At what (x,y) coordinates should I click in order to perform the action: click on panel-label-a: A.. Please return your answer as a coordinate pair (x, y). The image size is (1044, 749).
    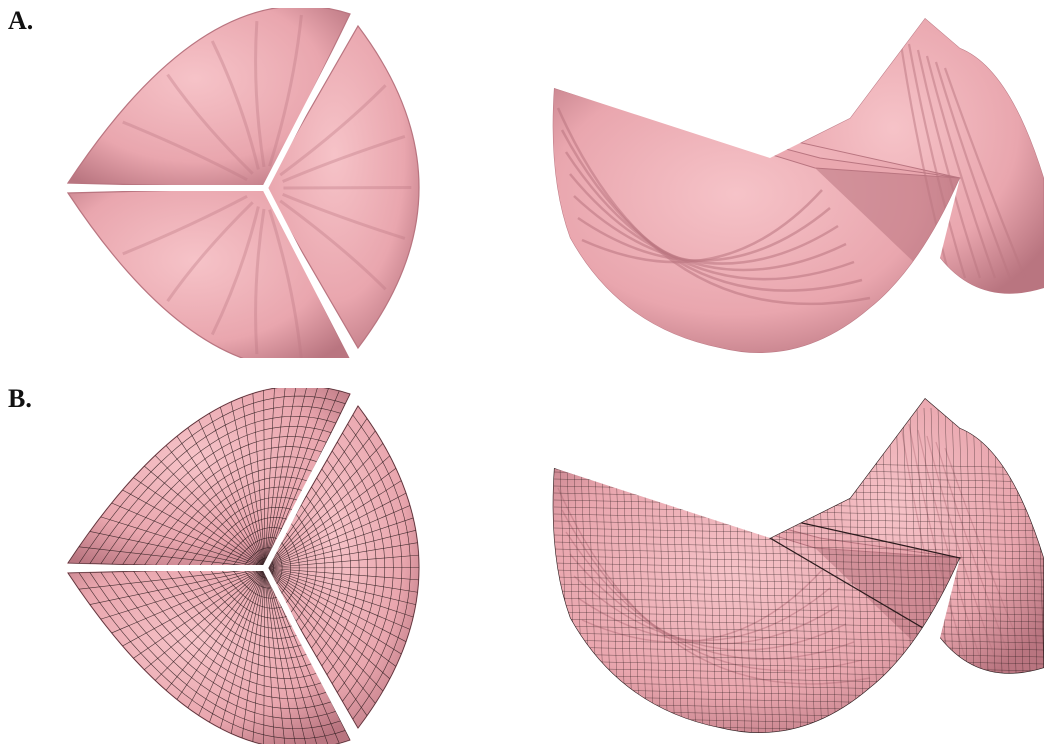
    Looking at the image, I should click on (21, 20).